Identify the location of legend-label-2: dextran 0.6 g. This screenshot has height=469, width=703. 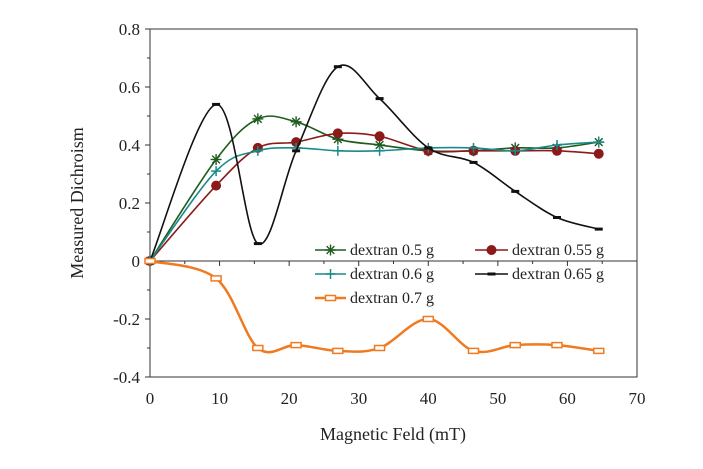
(392, 274).